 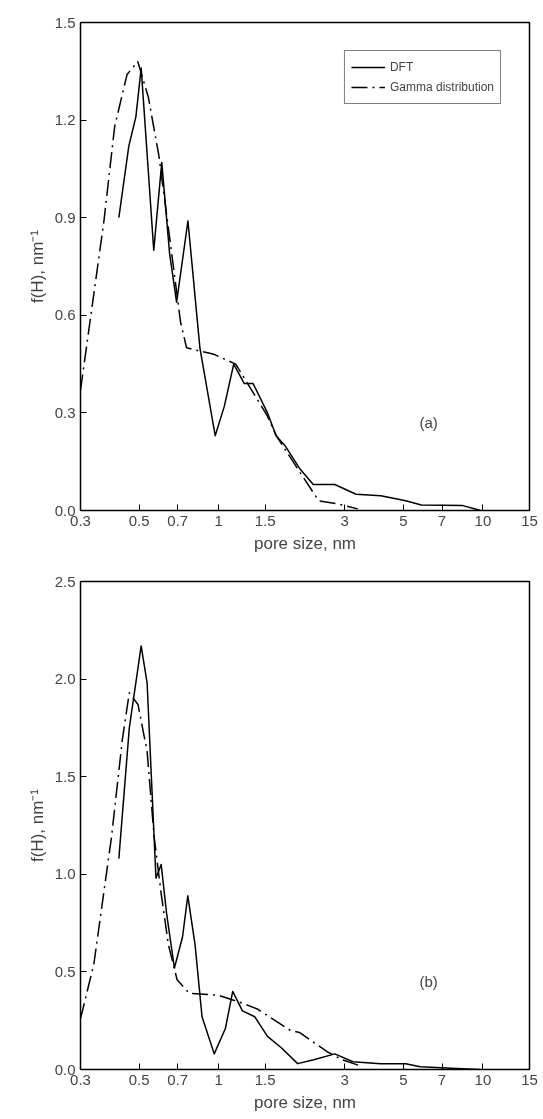 What do you see at coordinates (65, 315) in the screenshot?
I see `y-tick-label: 0.6` at bounding box center [65, 315].